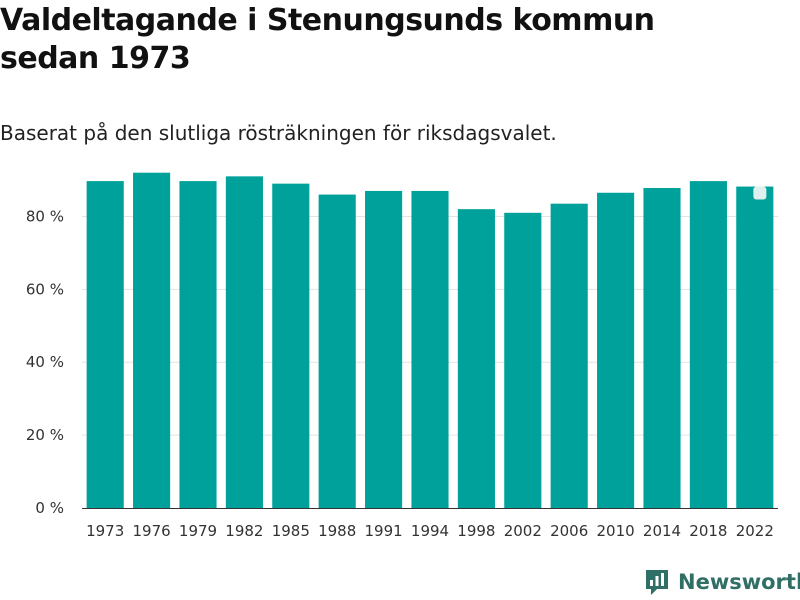 The height and width of the screenshot is (600, 800). Describe the element at coordinates (755, 347) in the screenshot. I see `bar-2022` at that location.